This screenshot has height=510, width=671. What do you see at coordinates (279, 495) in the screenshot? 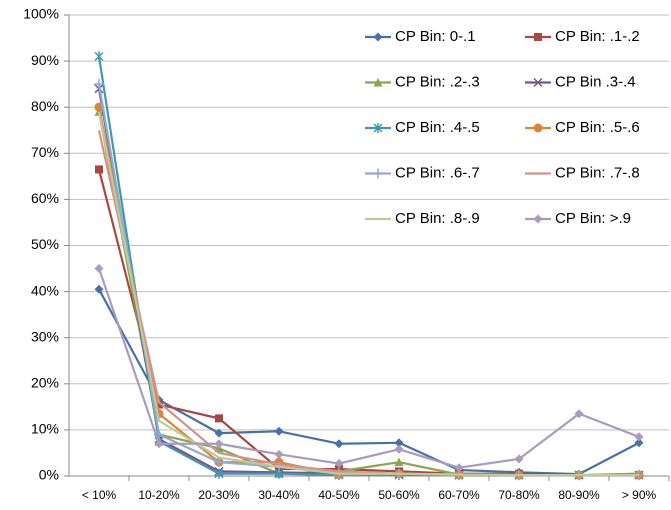
I see `x-tick-label: 30-40%` at bounding box center [279, 495].